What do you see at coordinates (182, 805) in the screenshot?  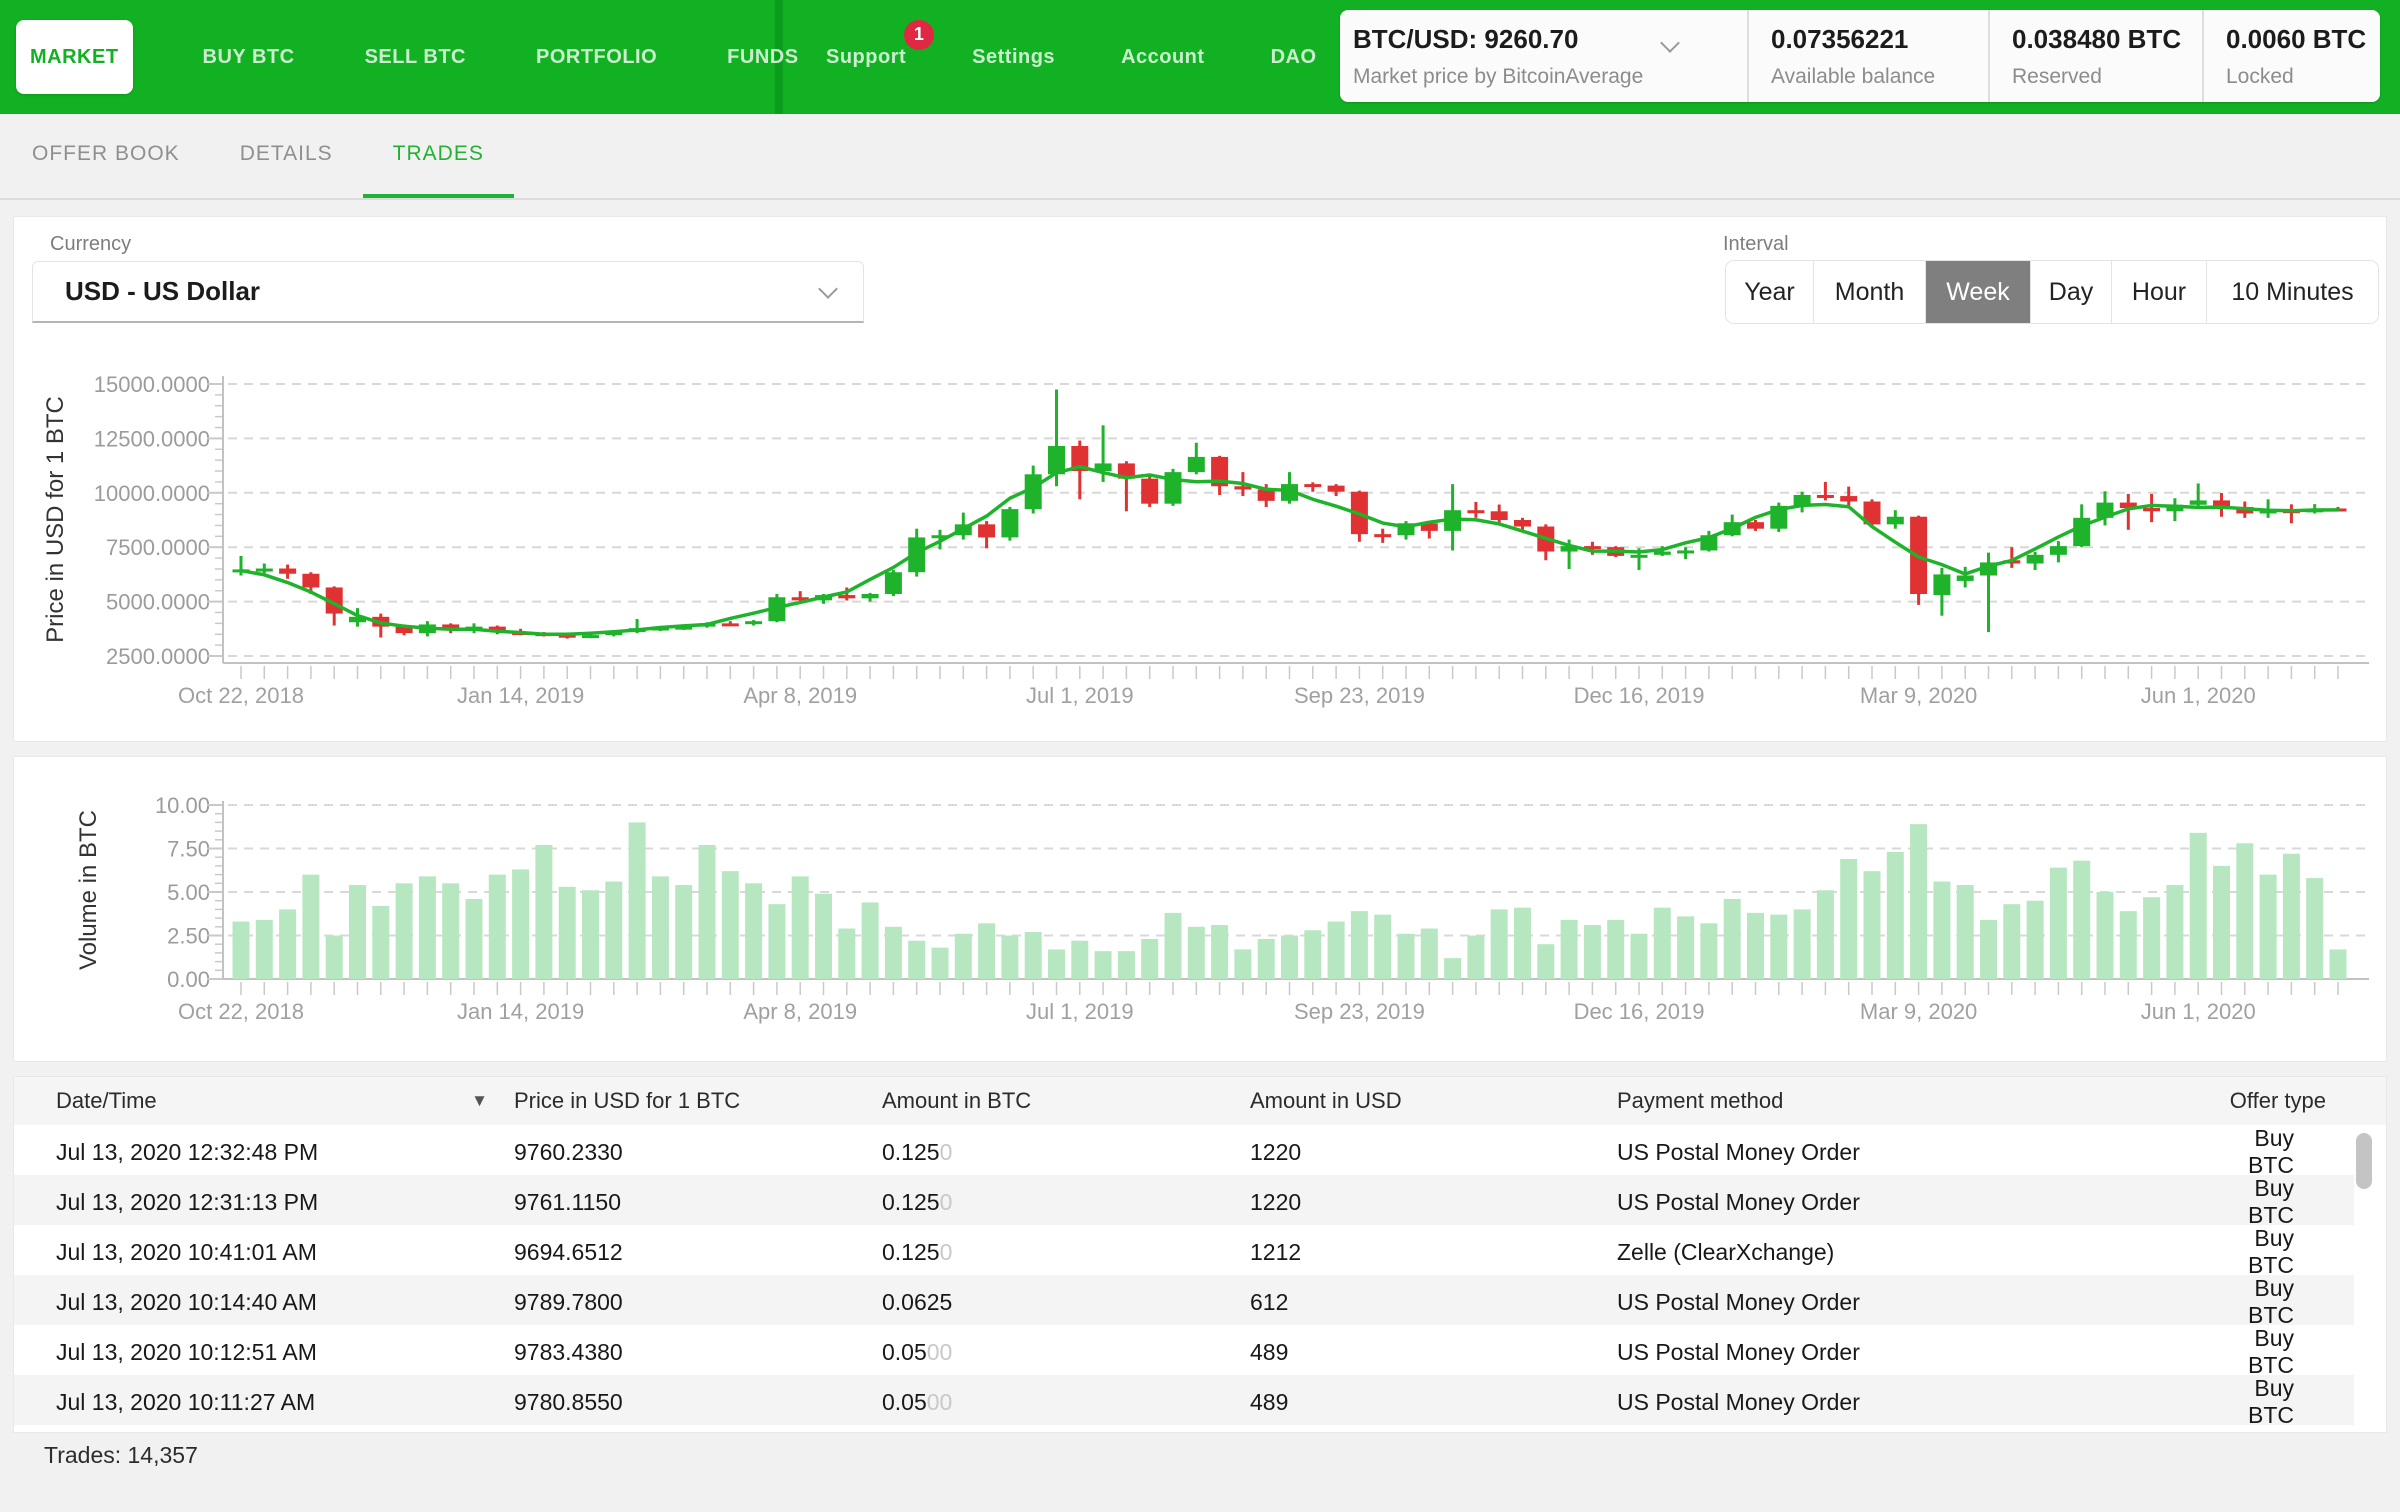 I see `svg-text: 10.00` at bounding box center [182, 805].